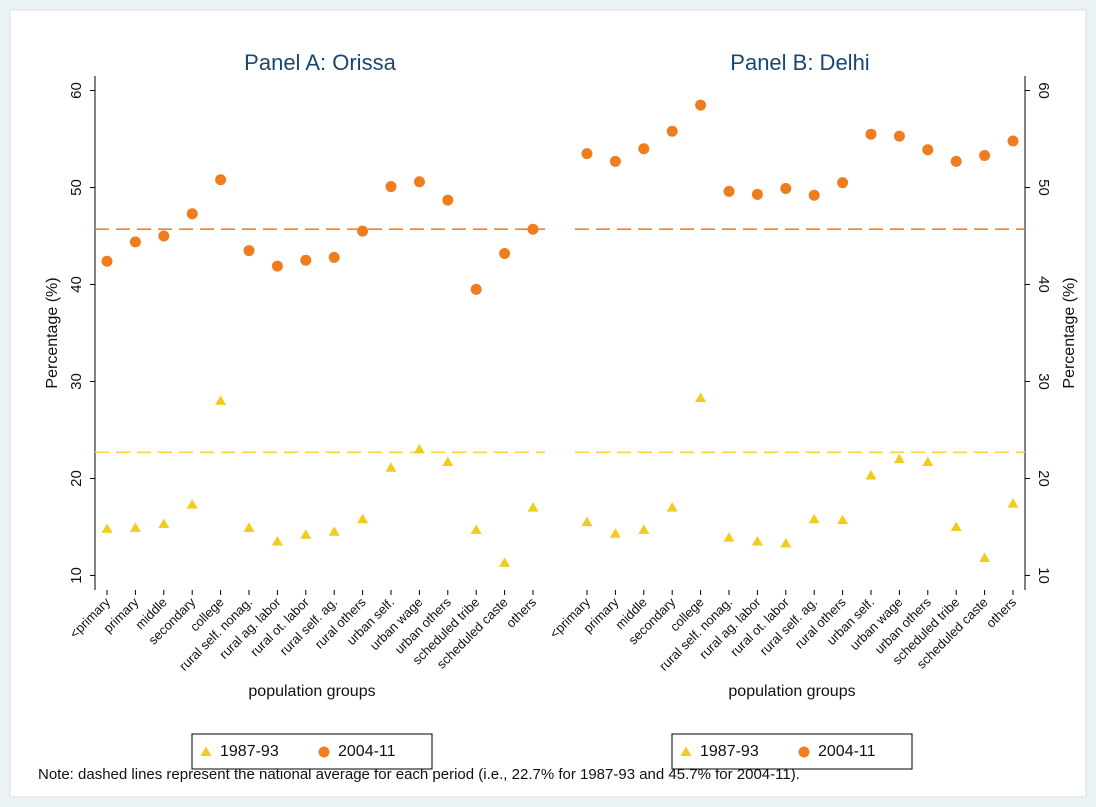  What do you see at coordinates (320, 62) in the screenshot?
I see `panel-title: Panel A: Orissa` at bounding box center [320, 62].